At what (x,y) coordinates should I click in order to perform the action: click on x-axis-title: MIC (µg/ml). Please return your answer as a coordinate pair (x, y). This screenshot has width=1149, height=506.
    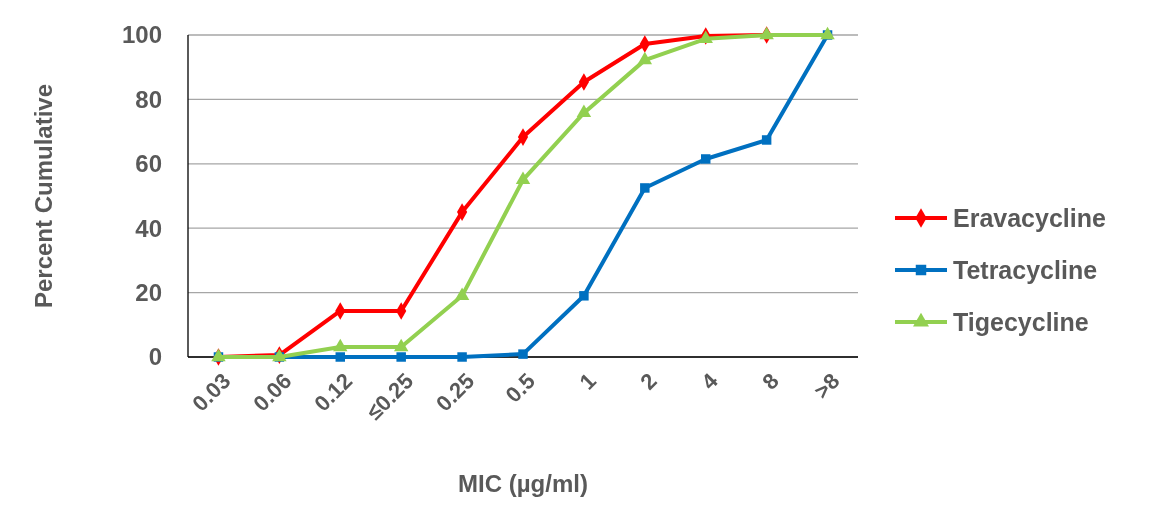
    Looking at the image, I should click on (523, 483).